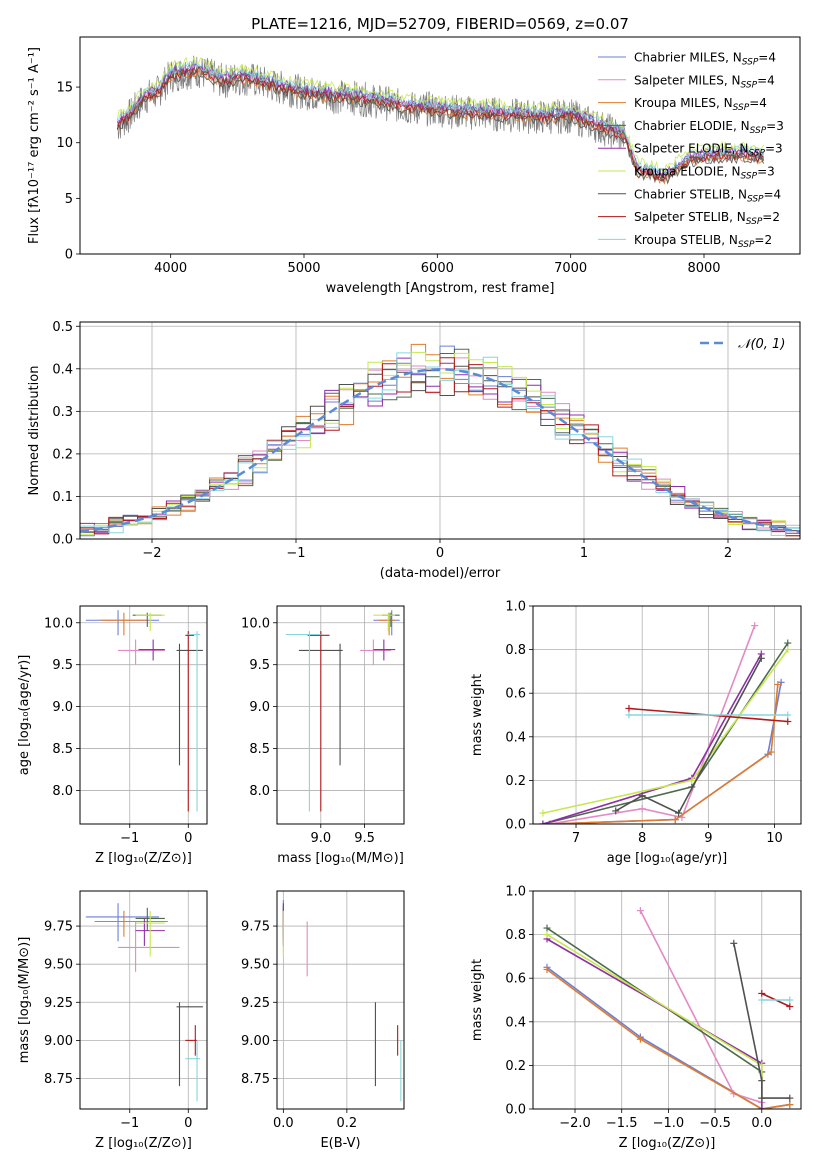 The width and height of the screenshot is (819, 1170). What do you see at coordinates (667, 858) in the screenshot?
I see `x-axis-label: age [log₁₀(age/yr)]` at bounding box center [667, 858].